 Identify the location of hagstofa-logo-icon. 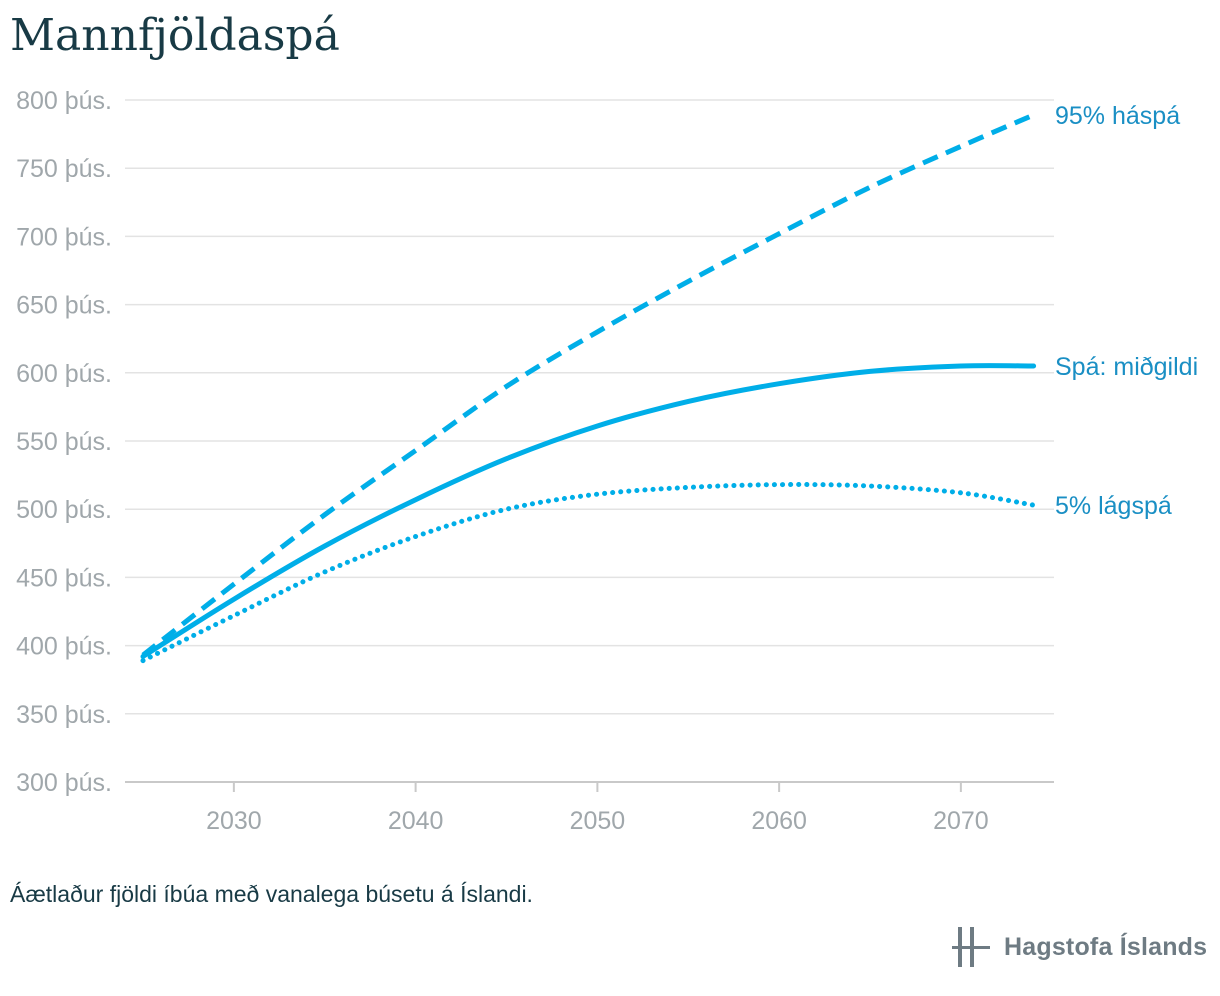
(971, 947).